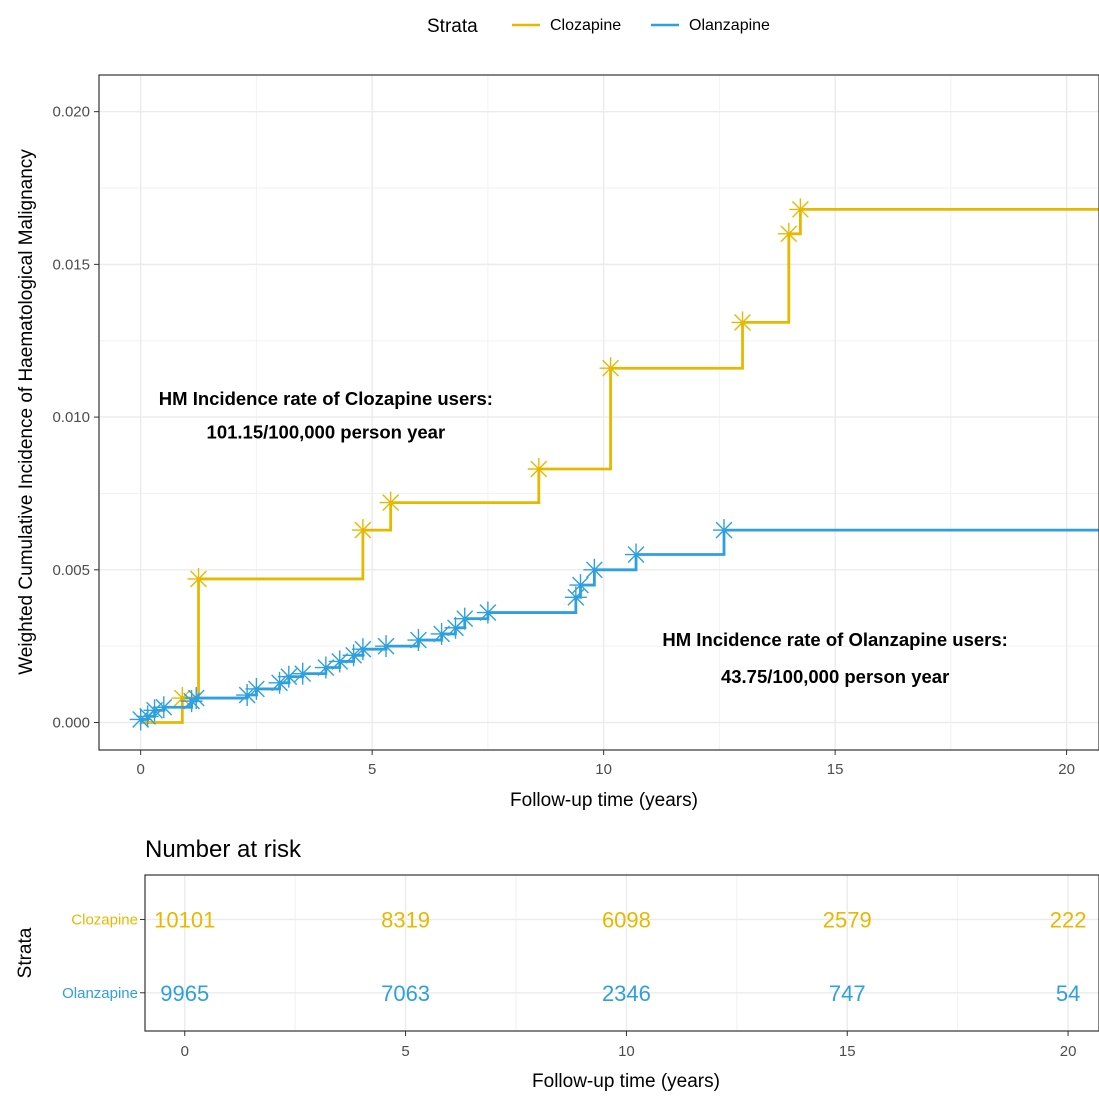 This screenshot has width=1099, height=1098. I want to click on risk-value-clozapine: 6098, so click(626, 919).